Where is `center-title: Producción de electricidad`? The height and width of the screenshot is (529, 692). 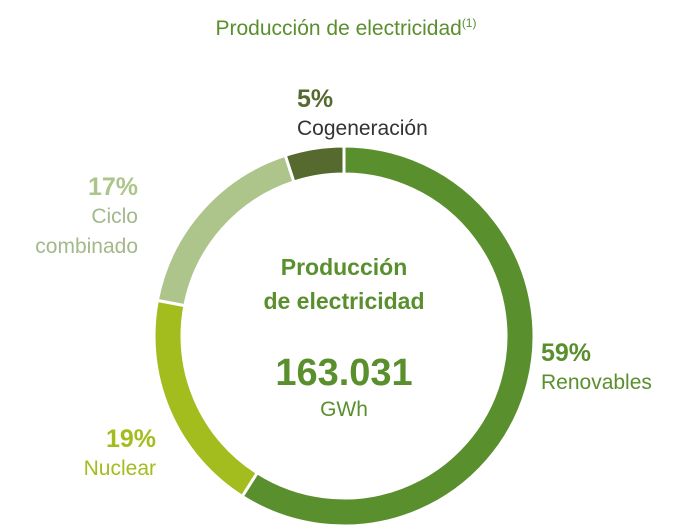
center-title: Producción de electricidad is located at coordinates (344, 284).